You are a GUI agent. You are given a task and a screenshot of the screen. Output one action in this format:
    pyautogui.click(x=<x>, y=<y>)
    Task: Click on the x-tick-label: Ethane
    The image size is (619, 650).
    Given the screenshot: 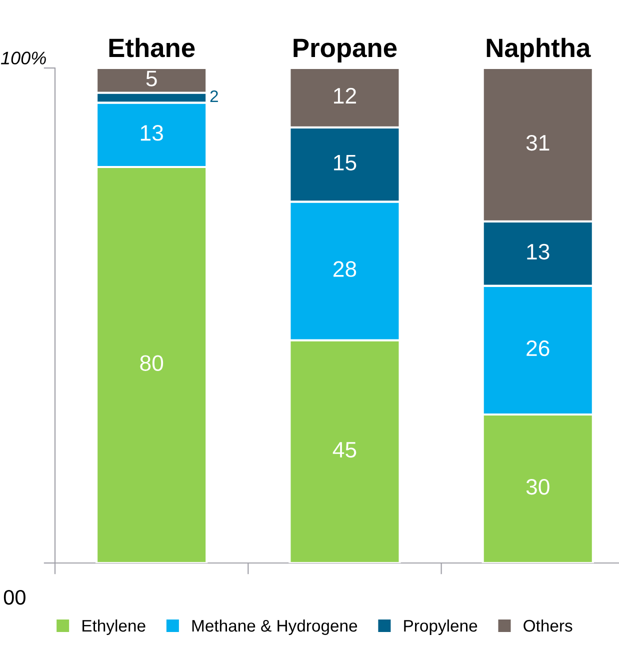 What is the action you would take?
    pyautogui.click(x=152, y=48)
    